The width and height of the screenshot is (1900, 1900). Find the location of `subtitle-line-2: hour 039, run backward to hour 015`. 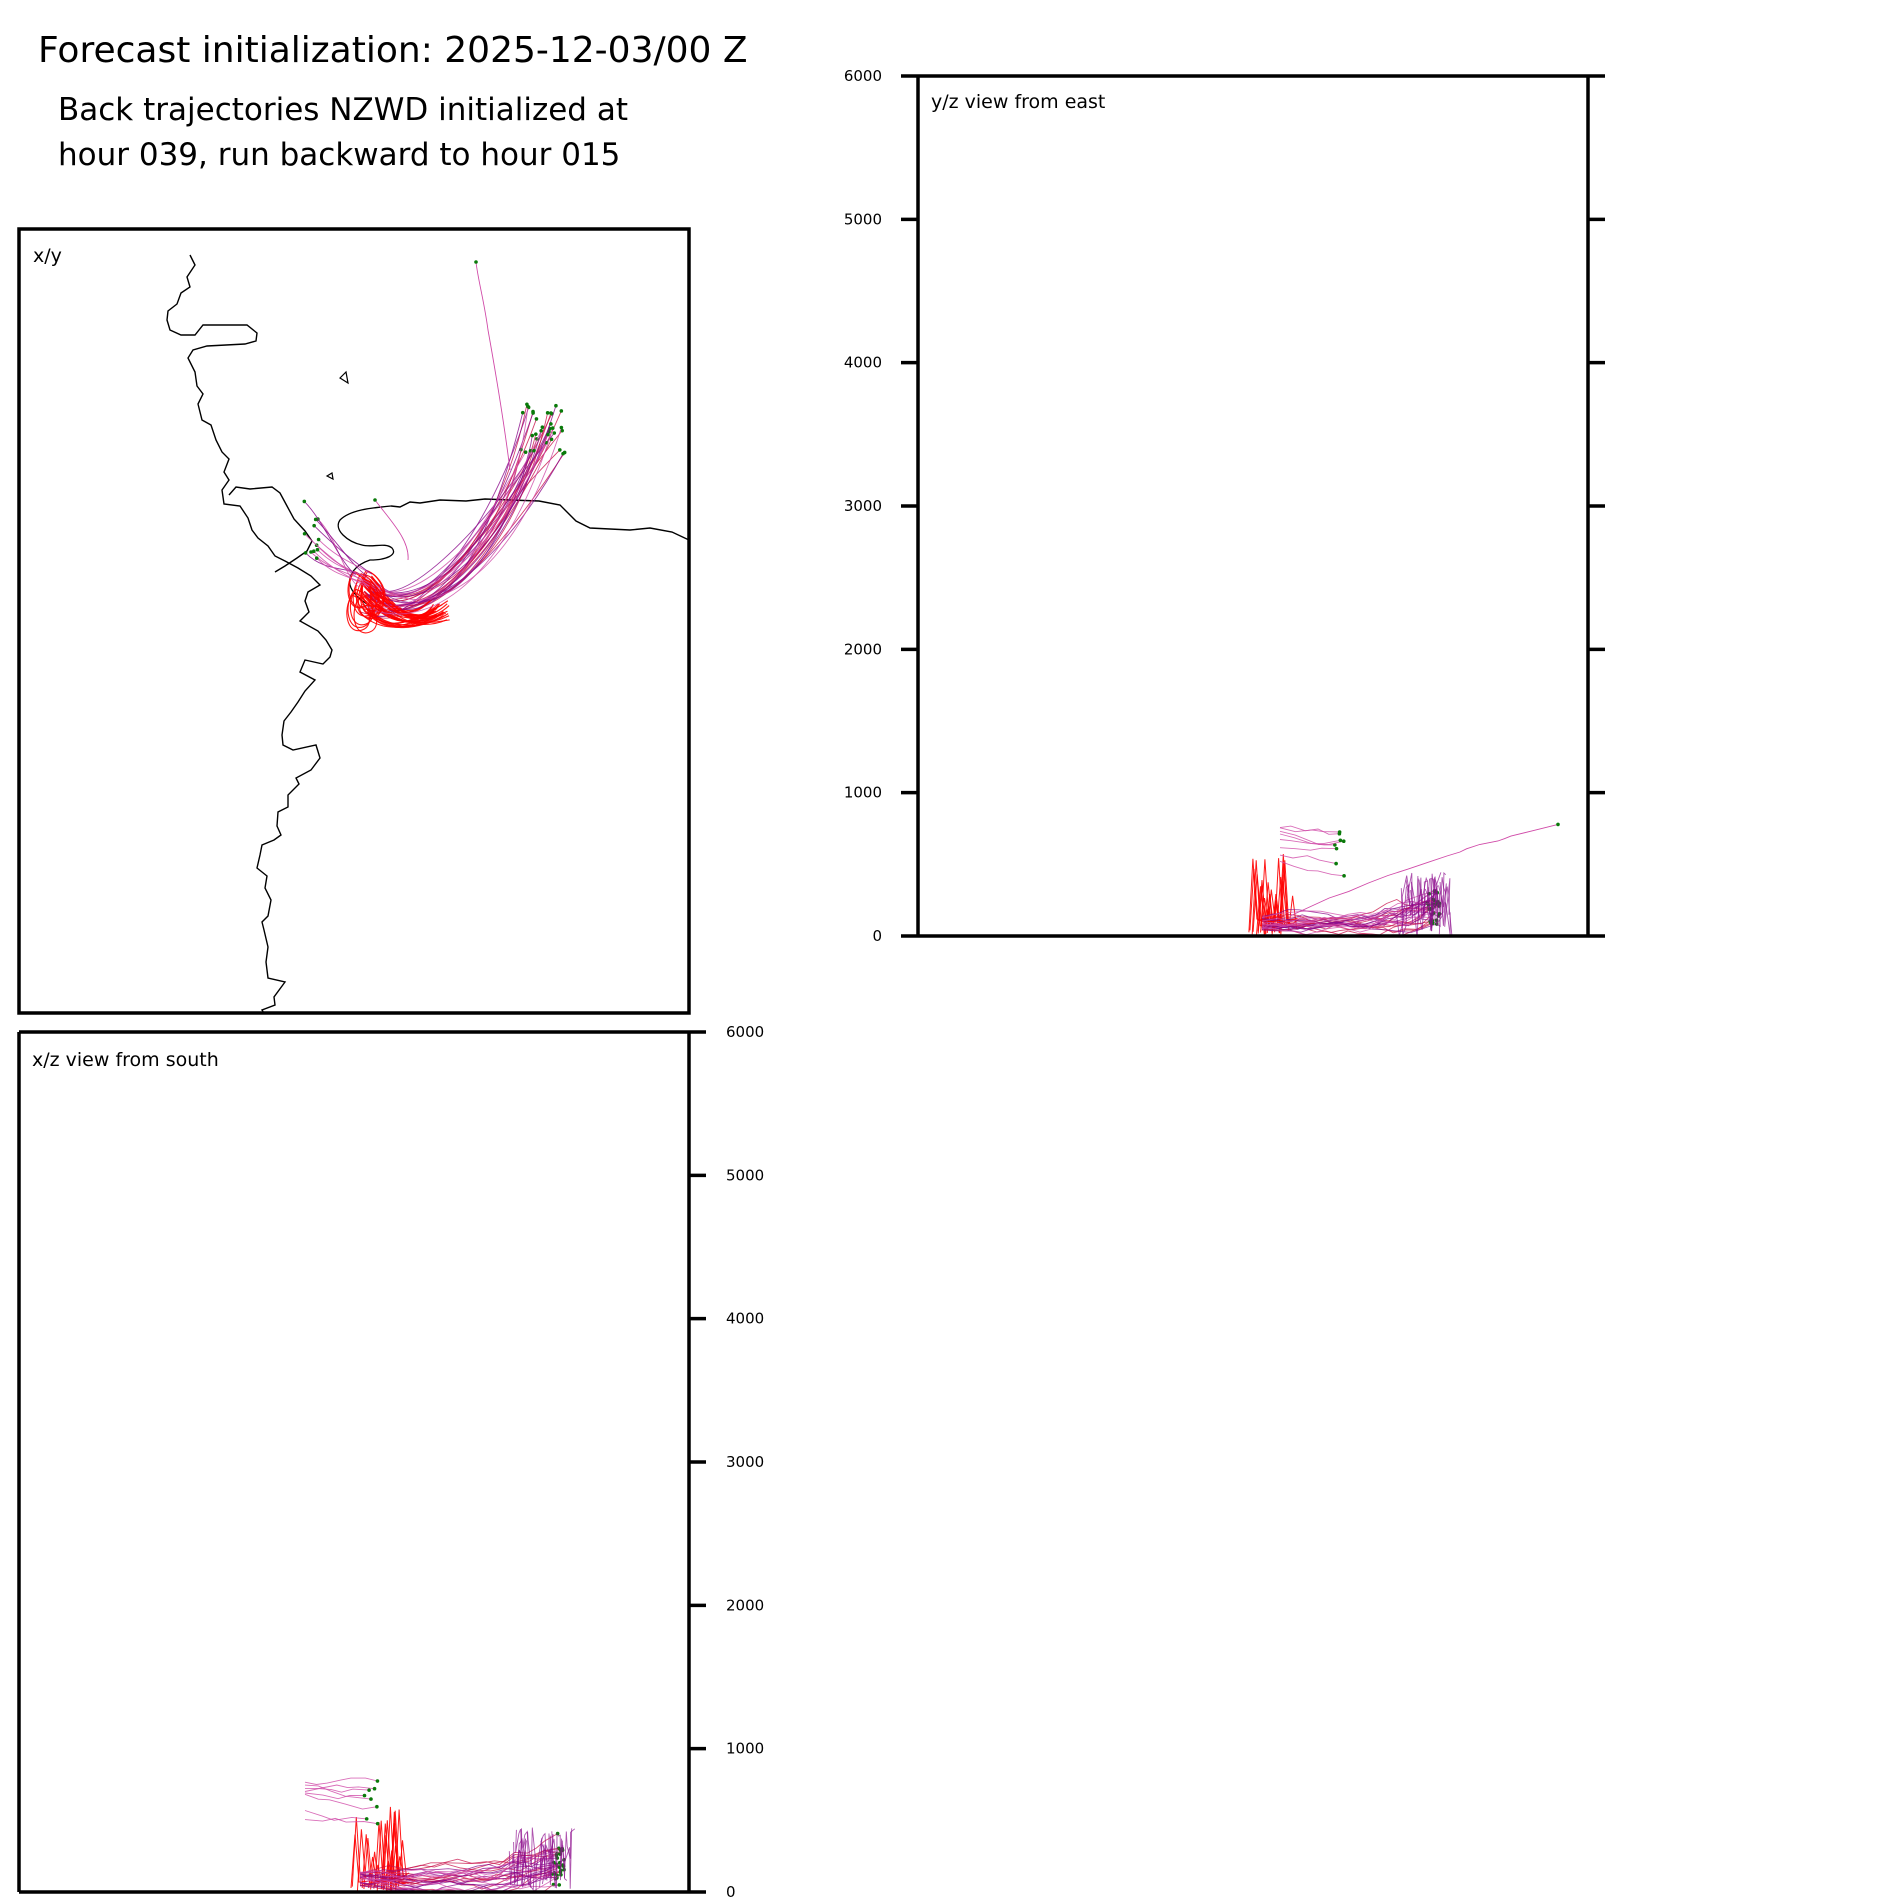

subtitle-line-2: hour 039, run backward to hour 015 is located at coordinates (339, 155).